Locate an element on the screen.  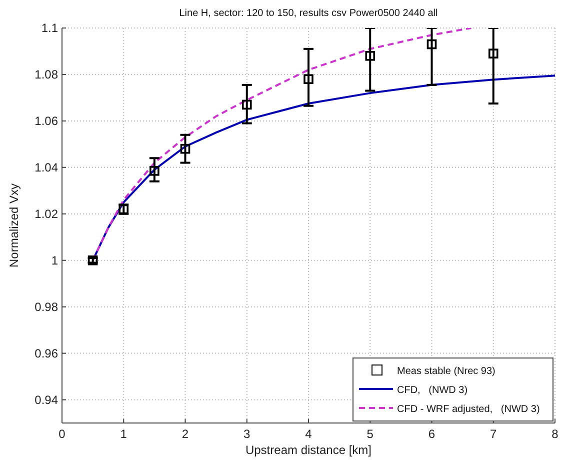
y-tick-label: 1.04 is located at coordinates (46, 167).